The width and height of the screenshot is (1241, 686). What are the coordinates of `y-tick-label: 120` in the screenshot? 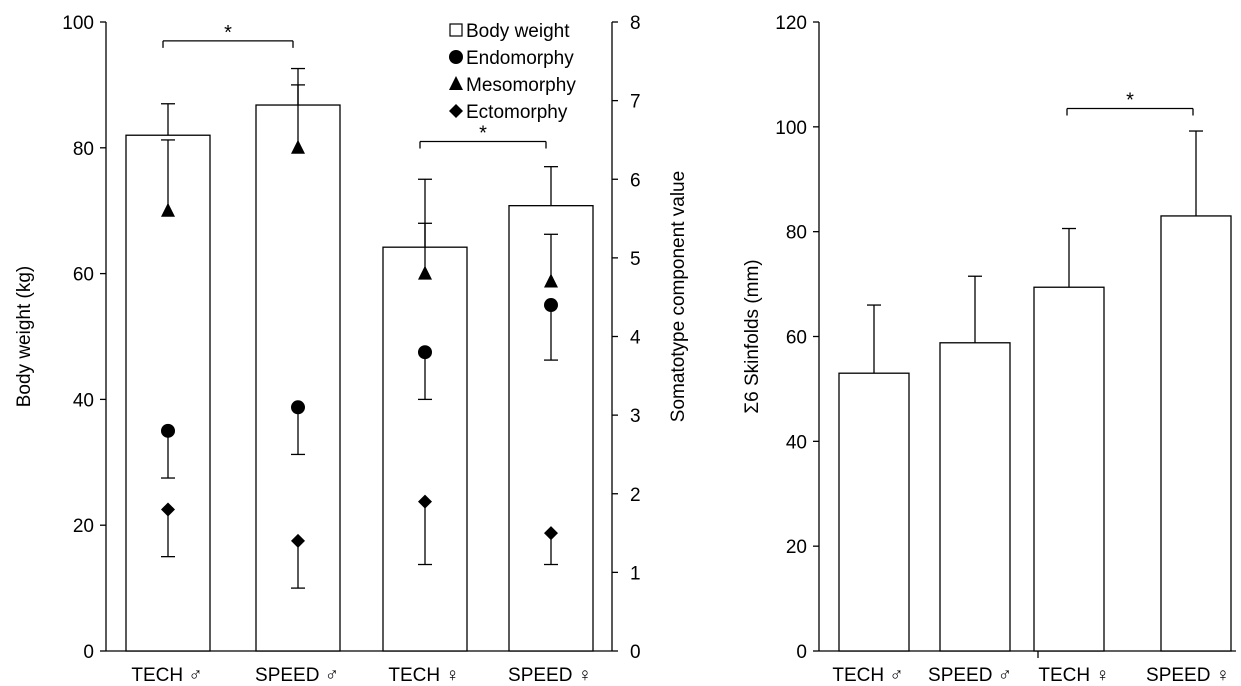 It's located at (791, 23).